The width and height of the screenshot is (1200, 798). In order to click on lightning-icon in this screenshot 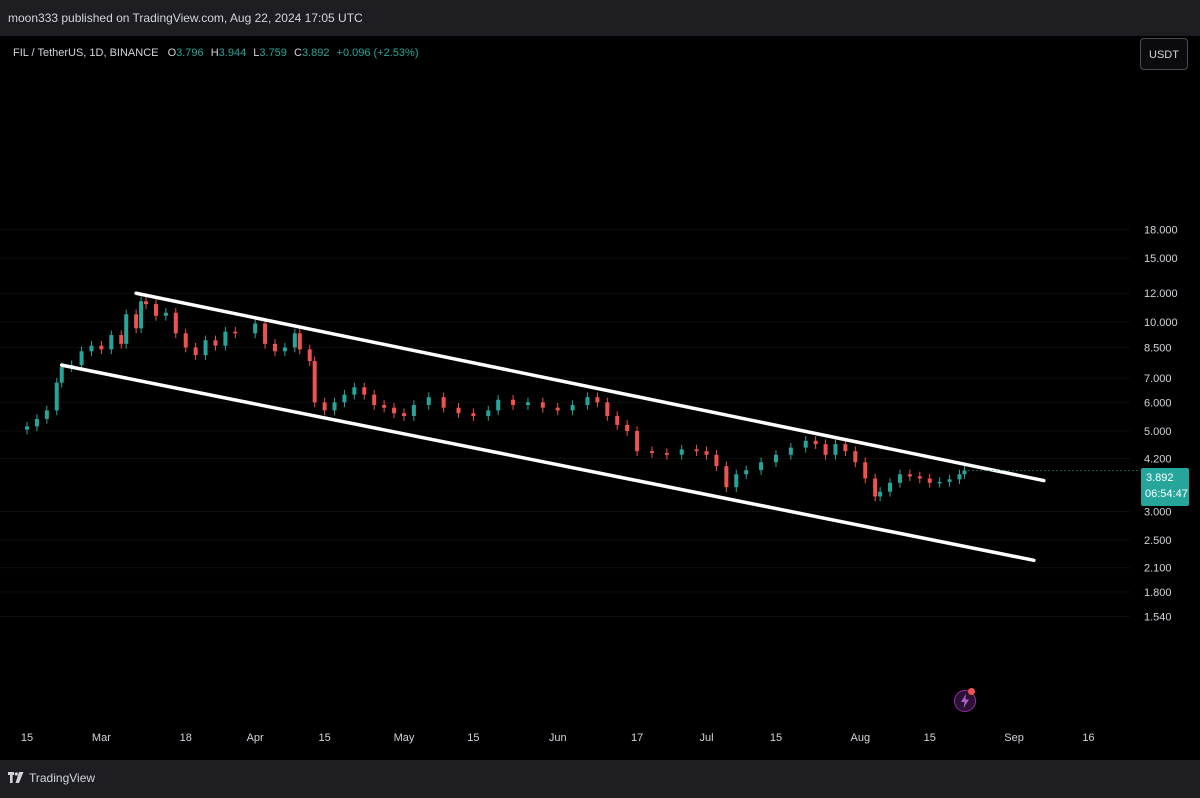, I will do `click(965, 700)`.